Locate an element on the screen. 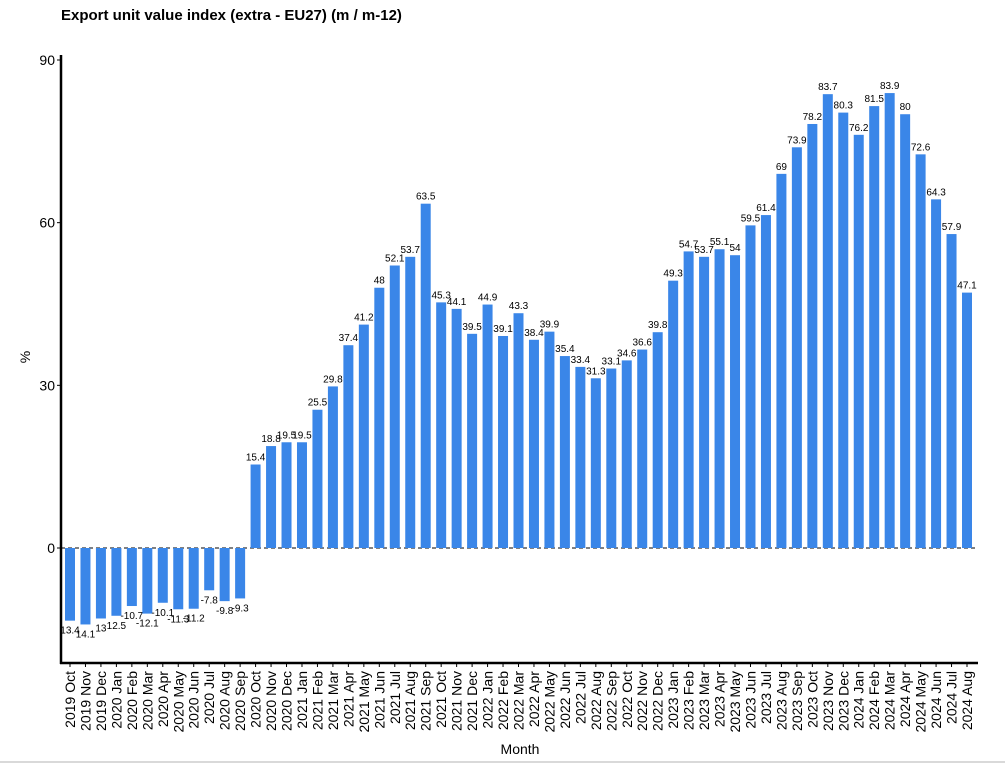 The height and width of the screenshot is (763, 1005). x-tick-label: 2023 Apr is located at coordinates (720, 699).